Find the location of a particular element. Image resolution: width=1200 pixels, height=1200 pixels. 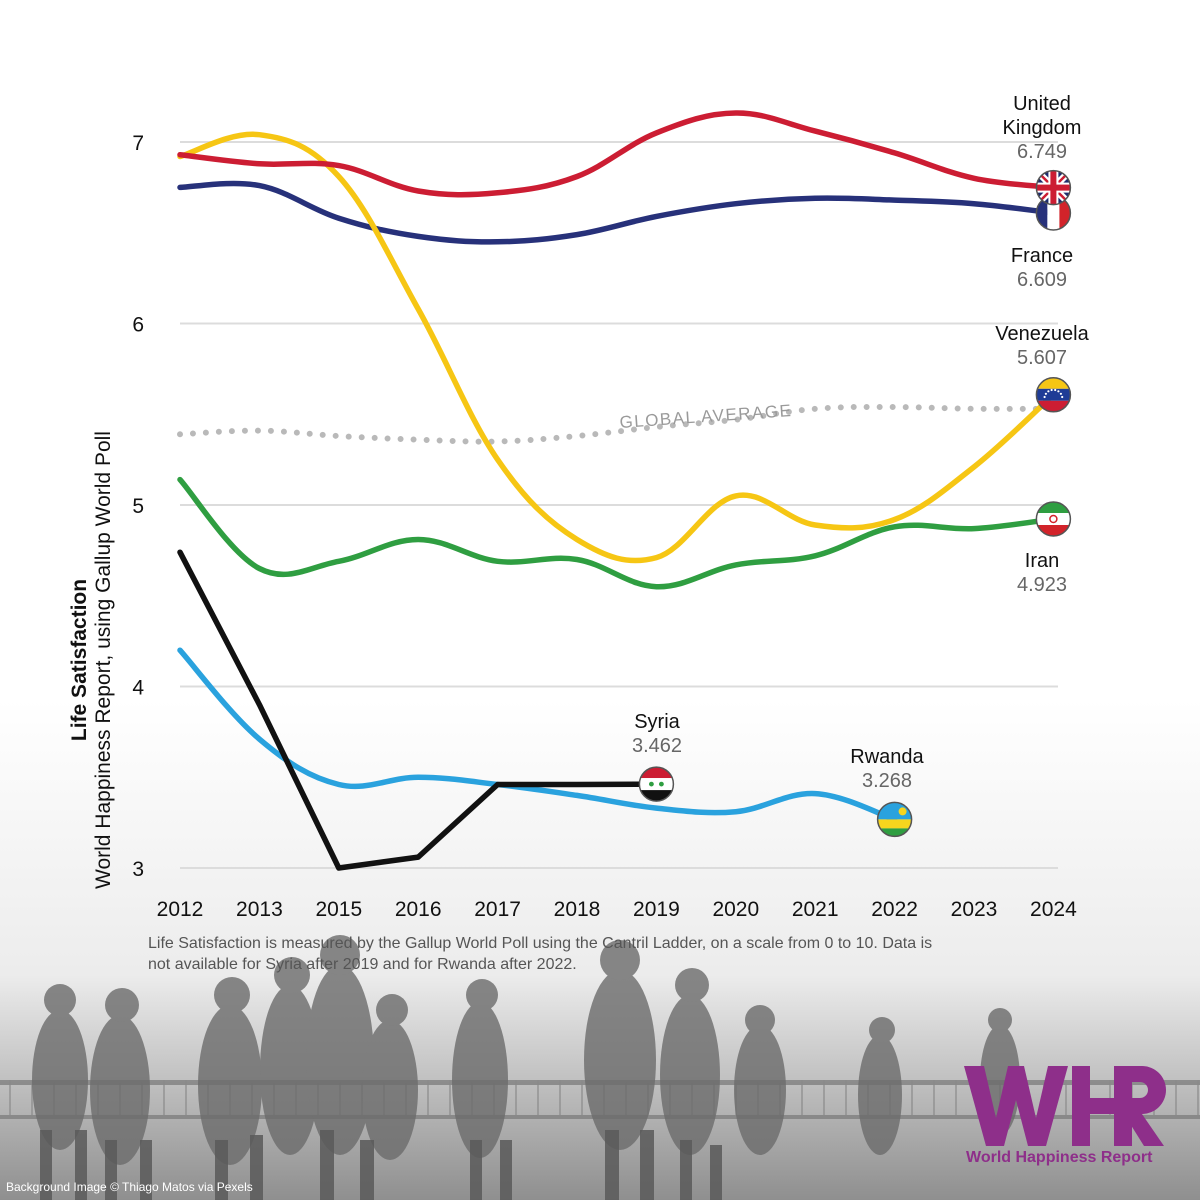

x-tick-label: 2024 is located at coordinates (1053, 909).